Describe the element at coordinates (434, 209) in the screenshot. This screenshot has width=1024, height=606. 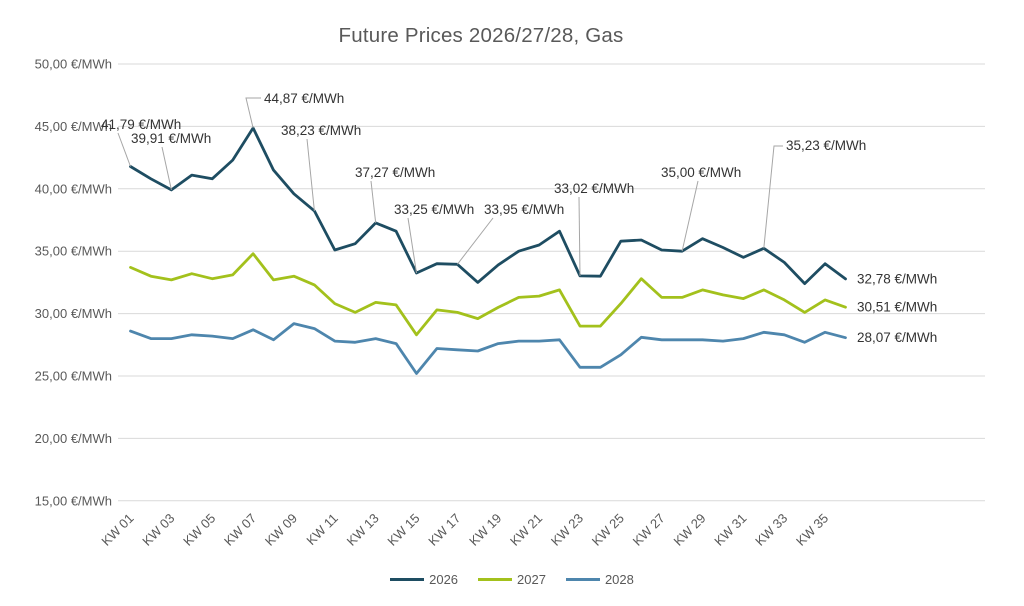
I see `annotation-label: 33,25 €/MWh` at that location.